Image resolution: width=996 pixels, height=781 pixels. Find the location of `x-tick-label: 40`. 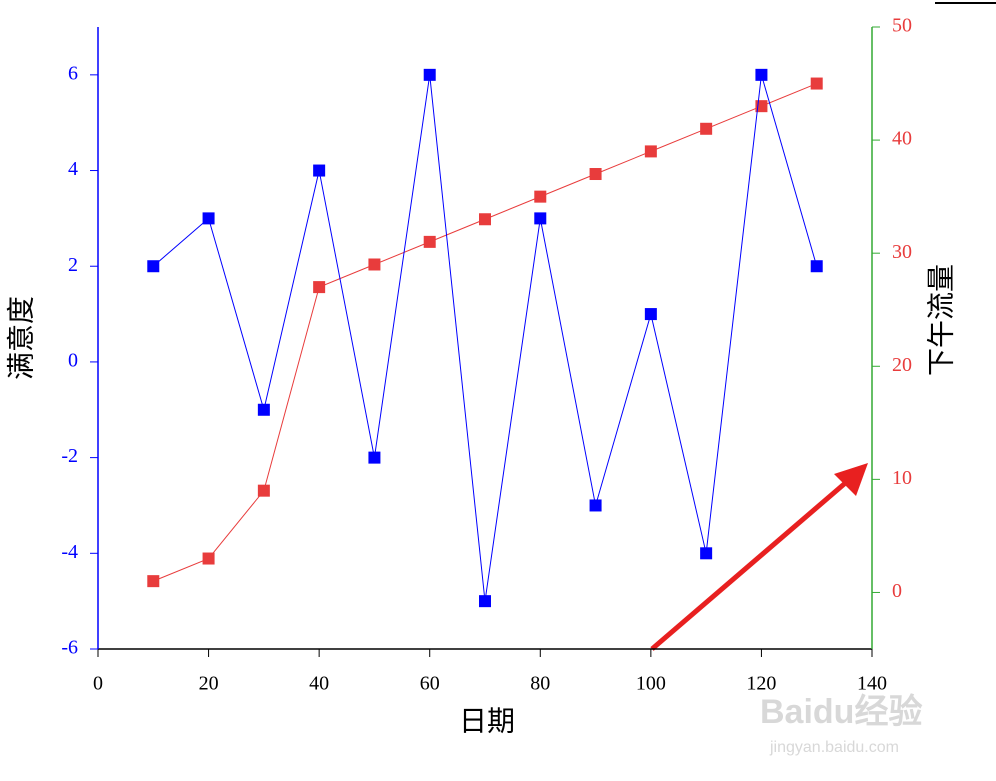

x-tick-label: 40 is located at coordinates (319, 684).